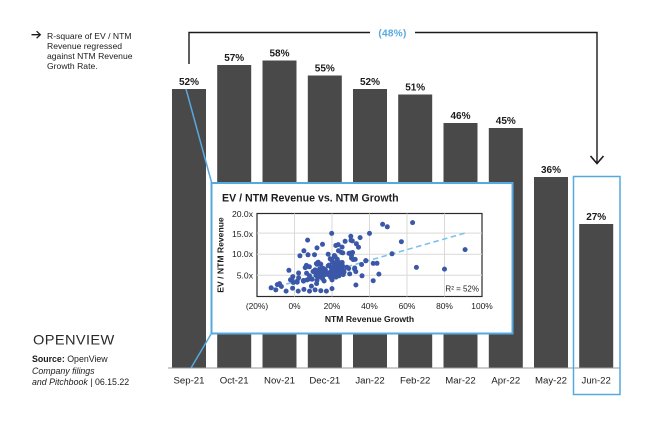  I want to click on svg-text: 100%, so click(482, 306).